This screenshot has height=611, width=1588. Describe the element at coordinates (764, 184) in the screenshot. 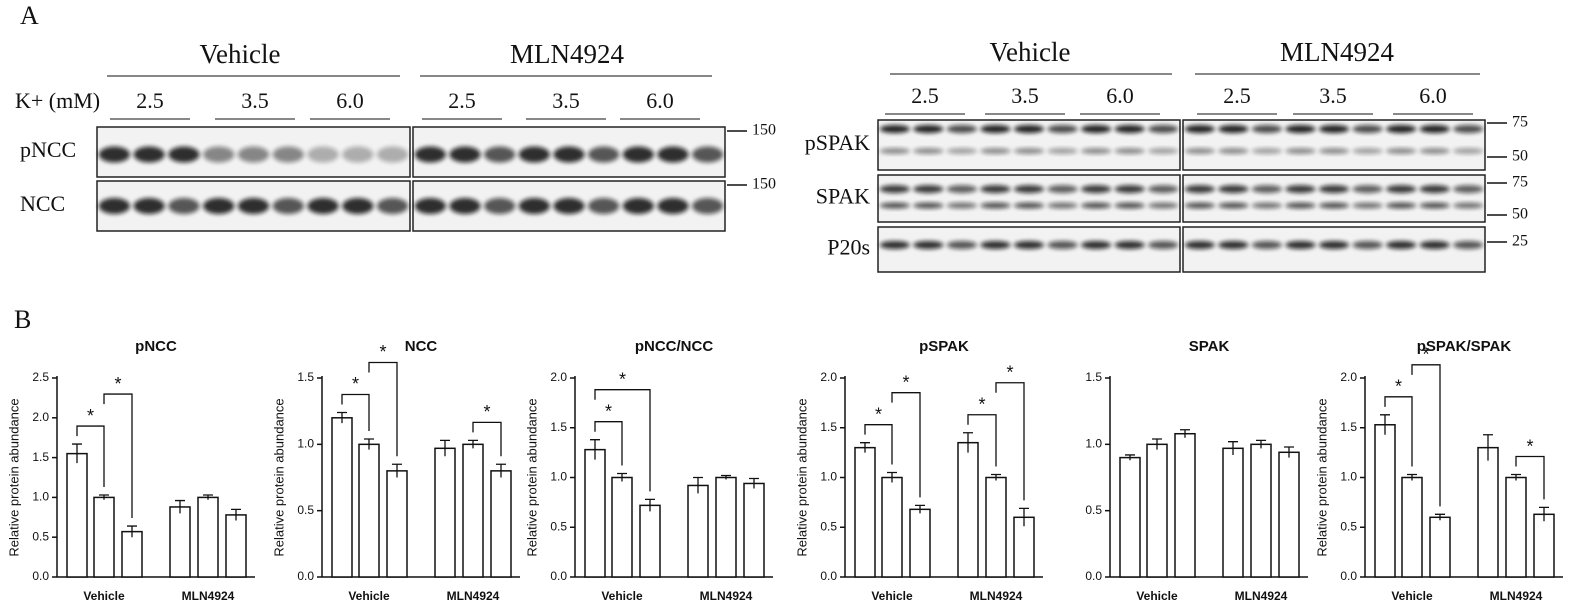

I see `marker-label: 150` at that location.